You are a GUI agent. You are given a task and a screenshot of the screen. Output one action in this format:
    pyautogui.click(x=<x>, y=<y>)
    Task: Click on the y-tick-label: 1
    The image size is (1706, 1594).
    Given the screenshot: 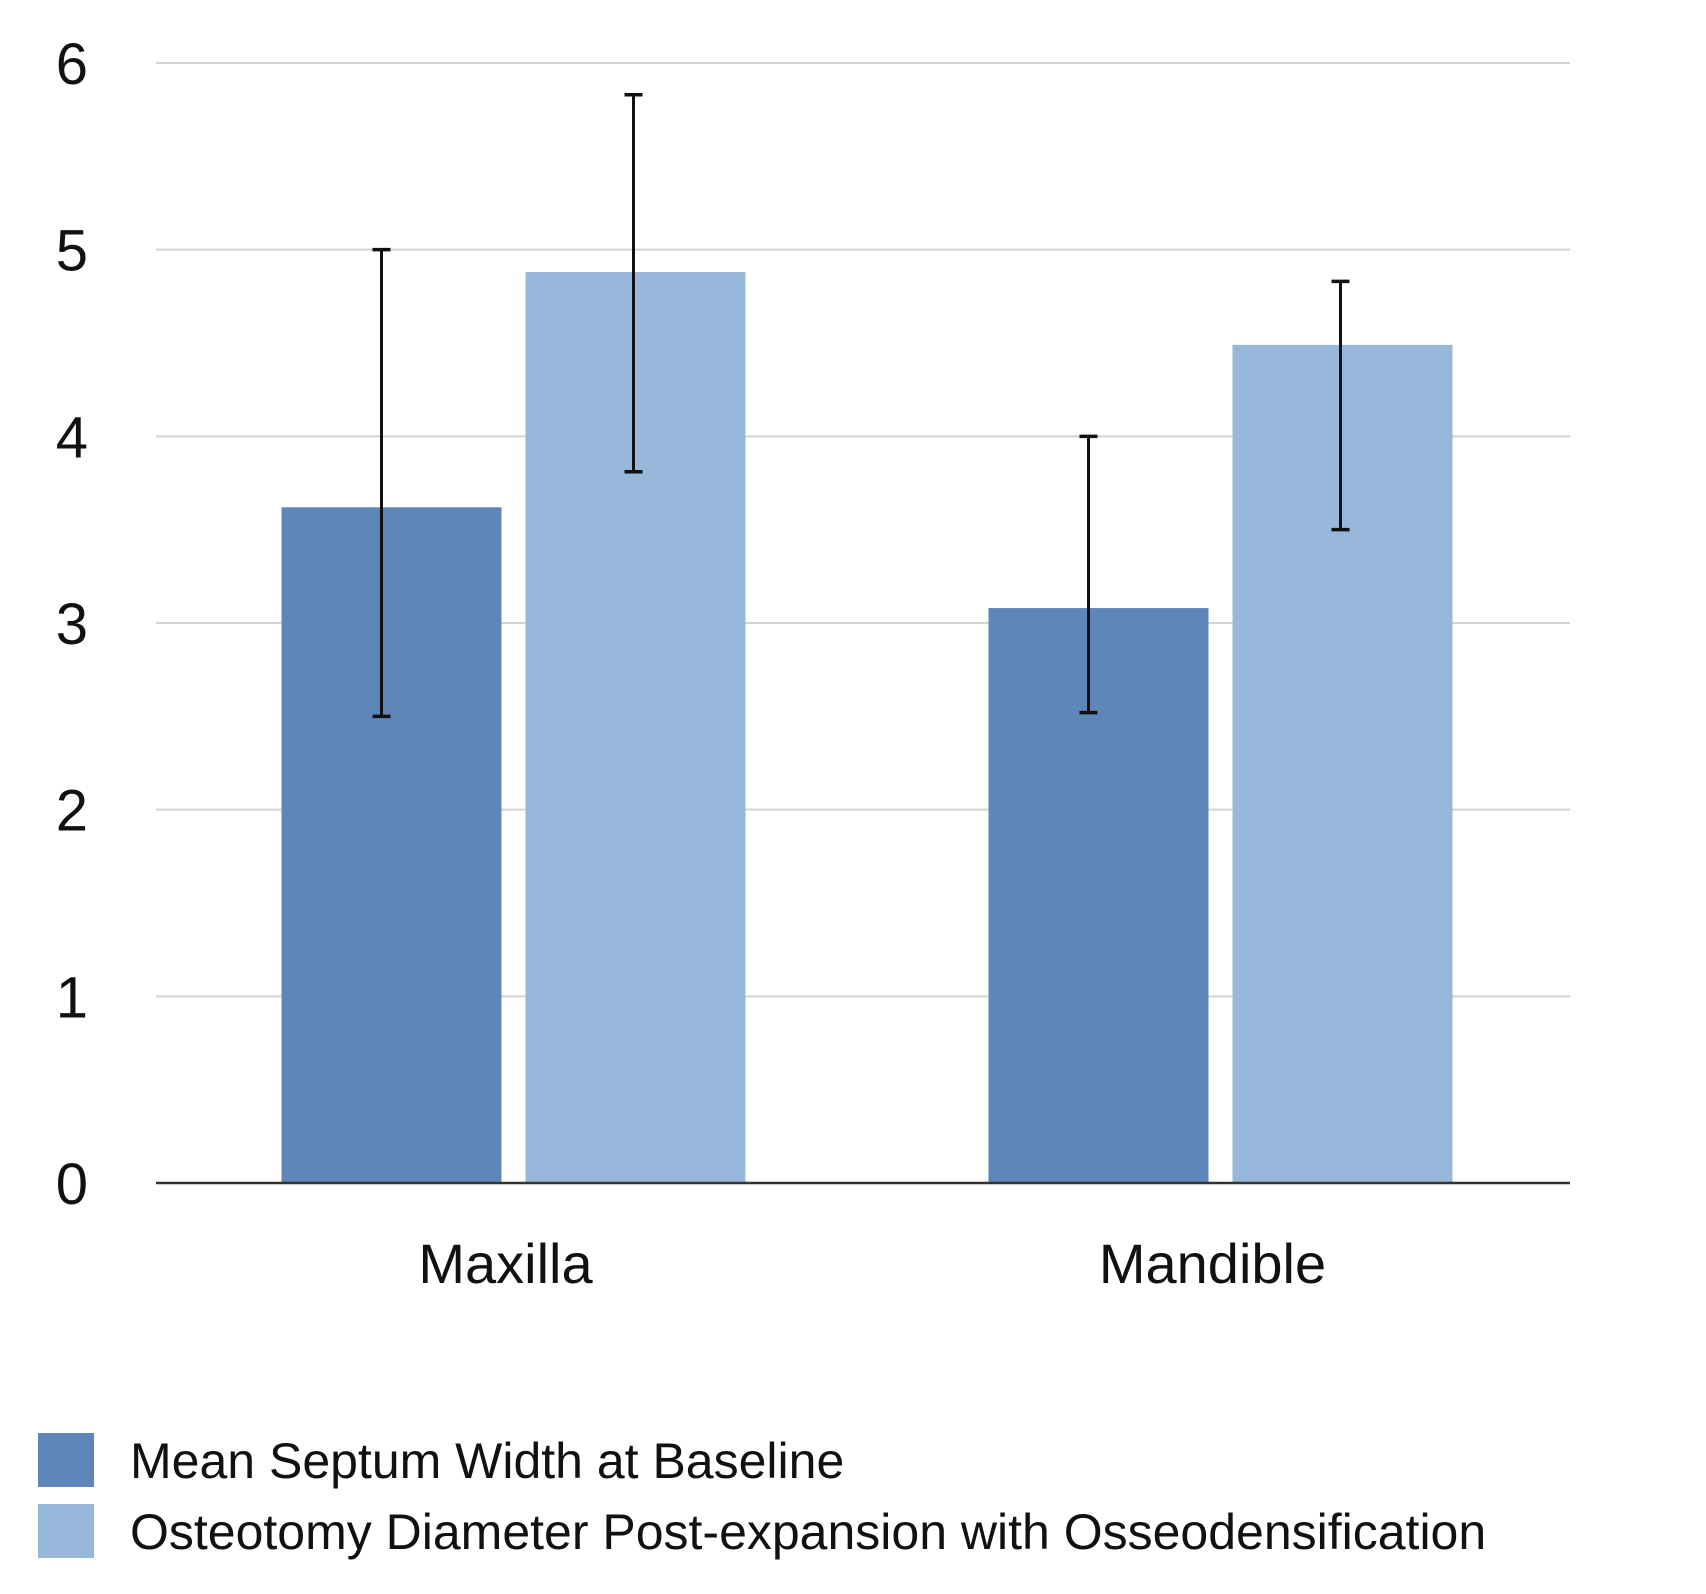 What is the action you would take?
    pyautogui.click(x=72, y=997)
    